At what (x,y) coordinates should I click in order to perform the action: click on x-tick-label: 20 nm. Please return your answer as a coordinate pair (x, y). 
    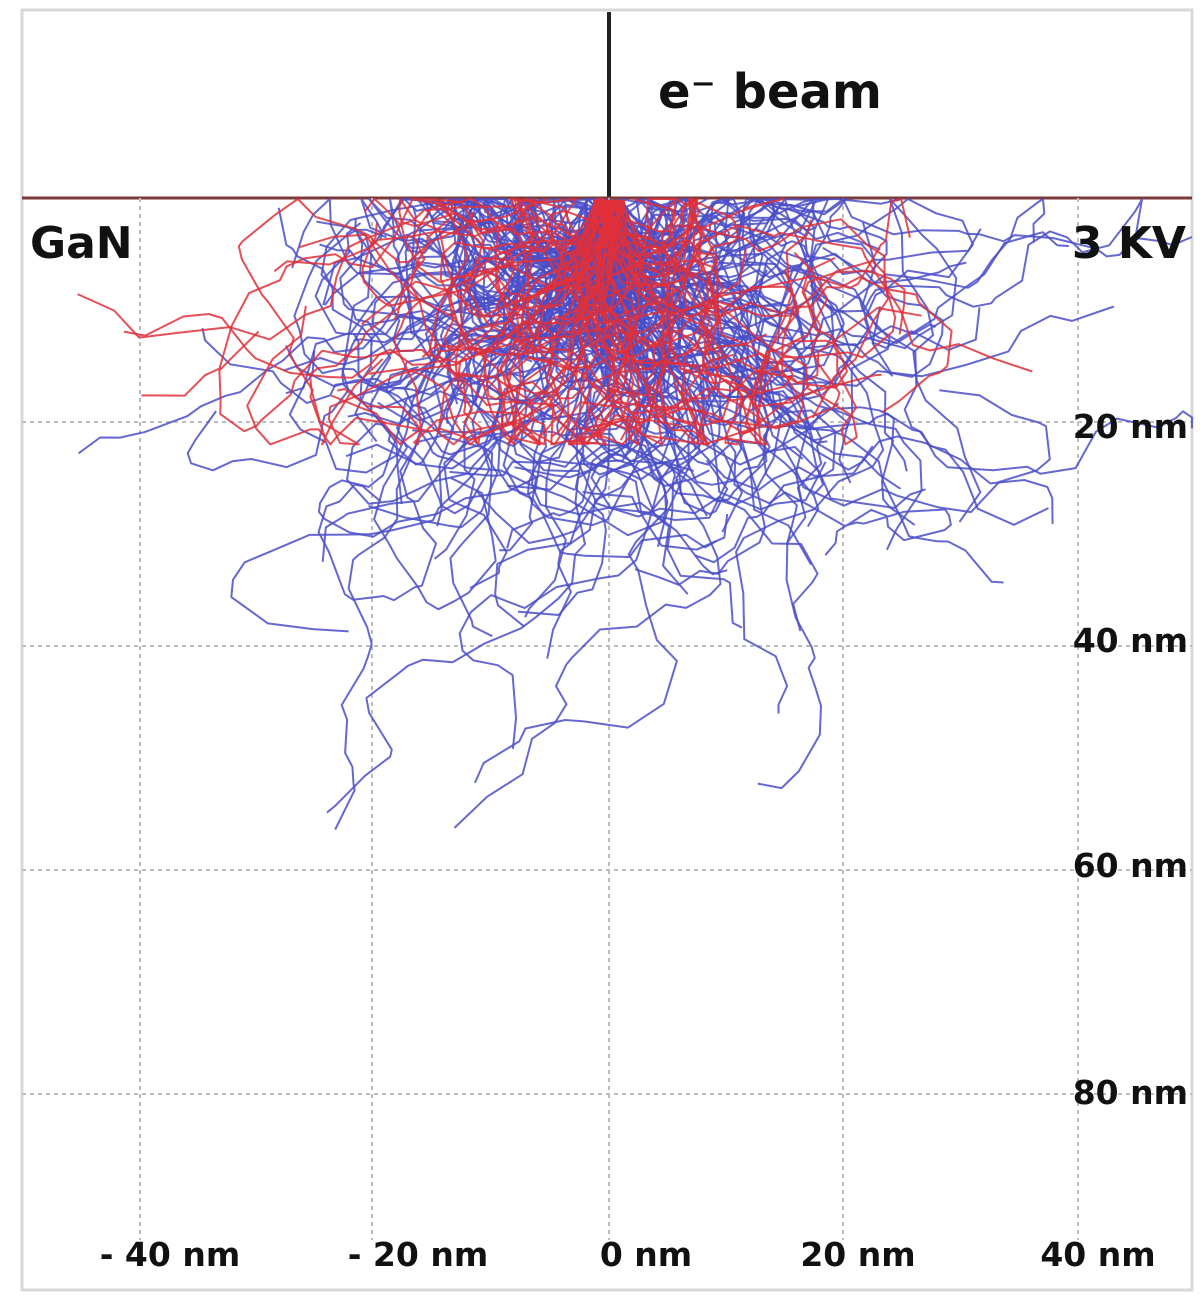
    Looking at the image, I should click on (857, 1254).